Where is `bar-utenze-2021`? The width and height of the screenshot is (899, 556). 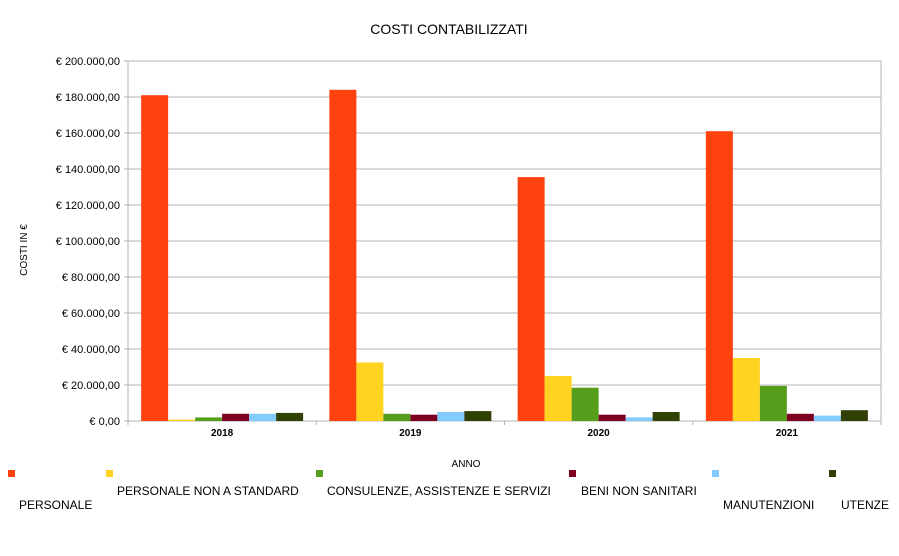 bar-utenze-2021 is located at coordinates (854, 415).